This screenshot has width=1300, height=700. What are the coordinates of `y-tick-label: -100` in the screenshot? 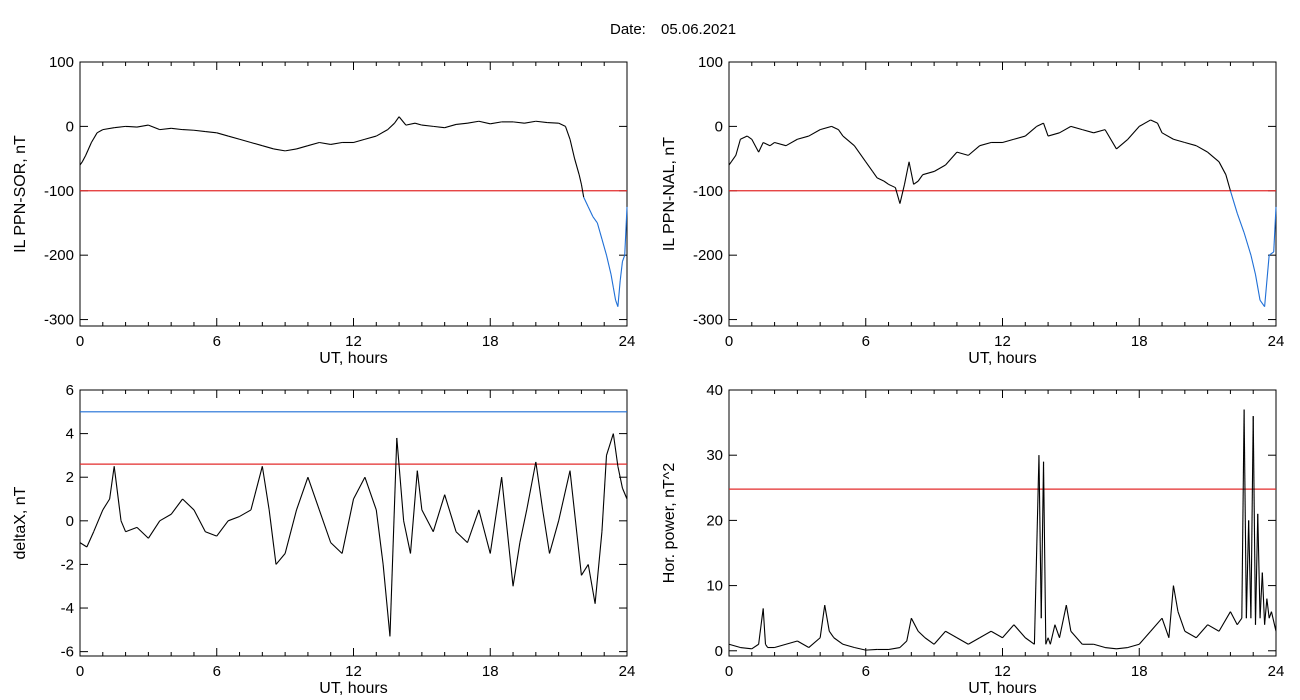 It's located at (59, 191).